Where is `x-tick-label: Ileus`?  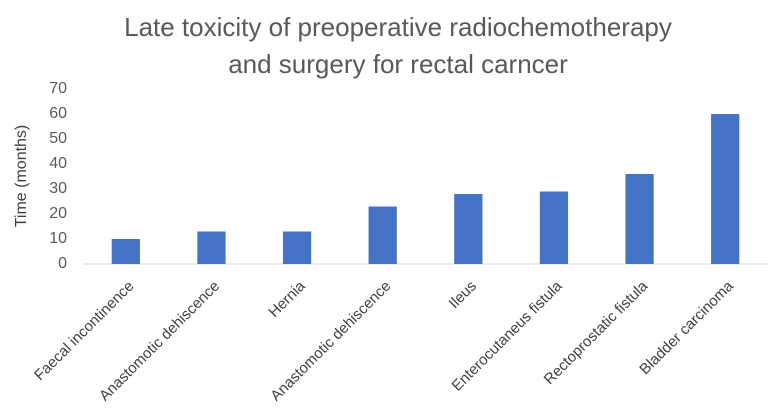
x-tick-label: Ileus is located at coordinates (463, 295).